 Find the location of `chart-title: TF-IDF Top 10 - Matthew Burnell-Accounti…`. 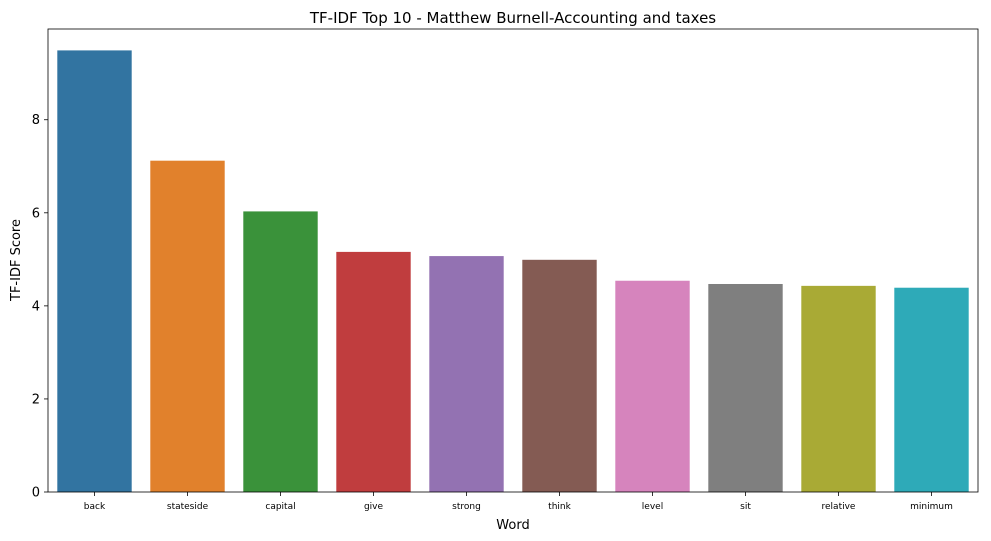

chart-title: TF-IDF Top 10 - Matthew Burnell-Accounti… is located at coordinates (512, 18).